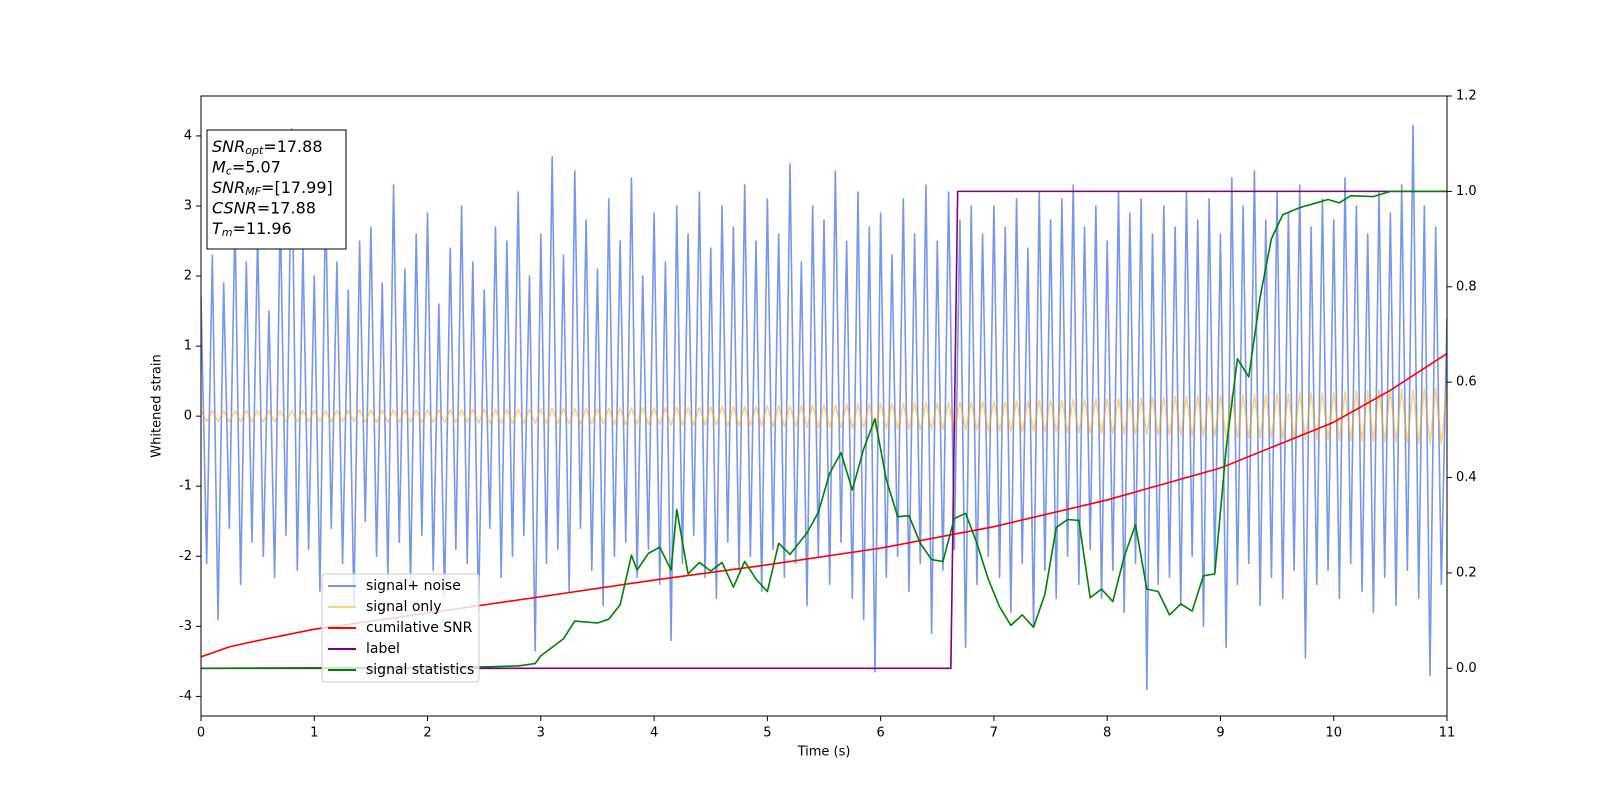 The height and width of the screenshot is (800, 1600). I want to click on y2-tick-label: 0.8, so click(1466, 286).